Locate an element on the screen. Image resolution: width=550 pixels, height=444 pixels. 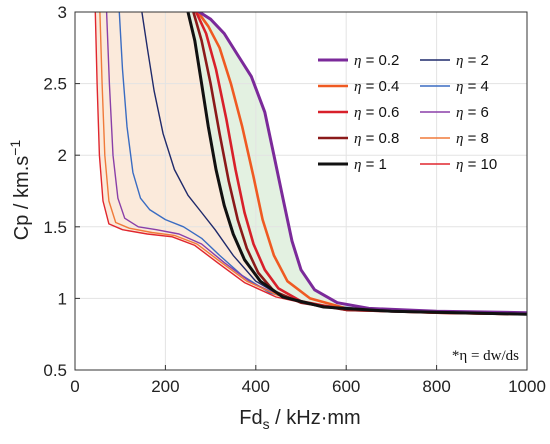
x-tick-label: 0 is located at coordinates (74, 386).